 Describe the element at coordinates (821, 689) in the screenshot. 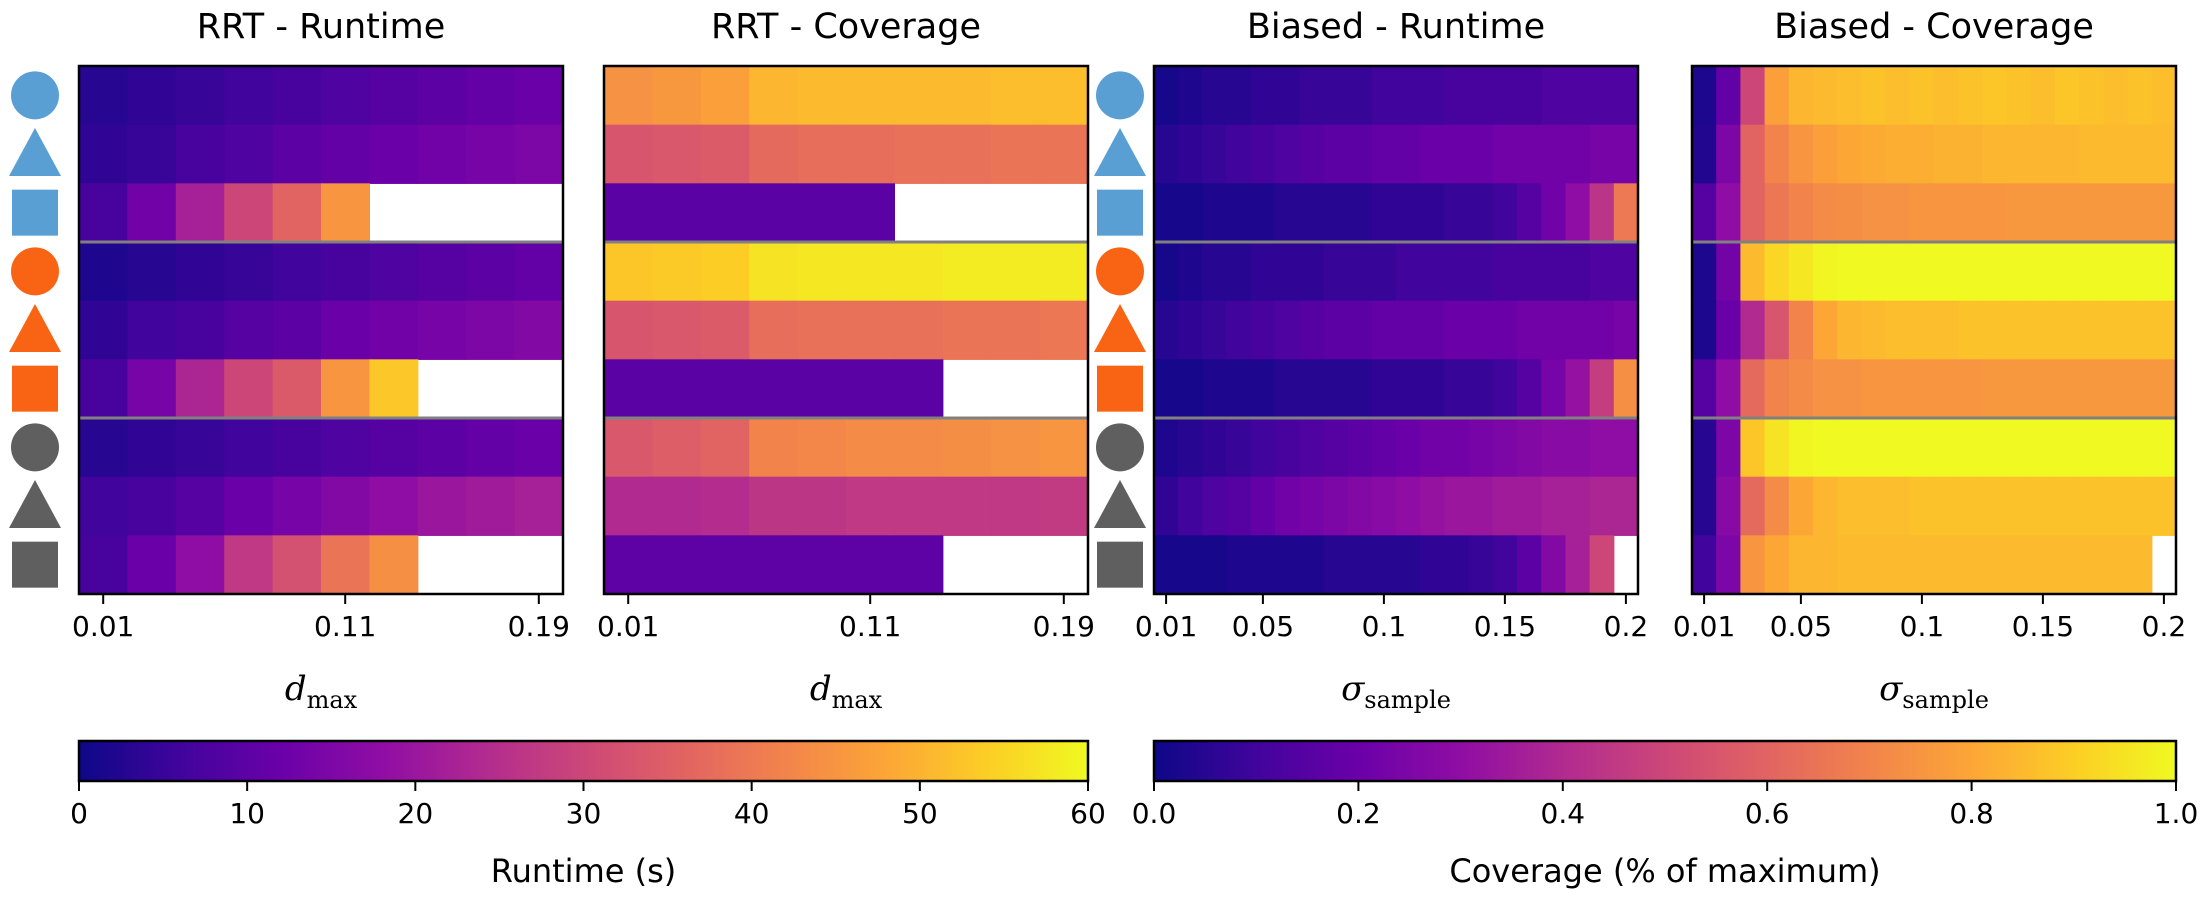

I see `x-axis-label-base: d` at that location.